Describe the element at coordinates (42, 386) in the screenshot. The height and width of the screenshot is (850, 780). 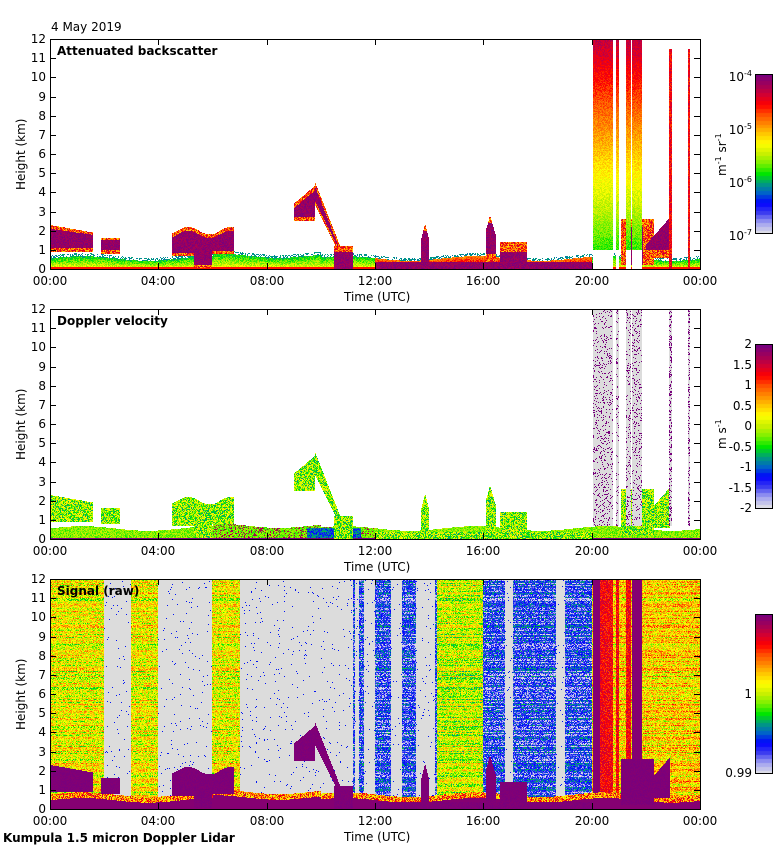
I see `panel-2-ytick-label: 8` at that location.